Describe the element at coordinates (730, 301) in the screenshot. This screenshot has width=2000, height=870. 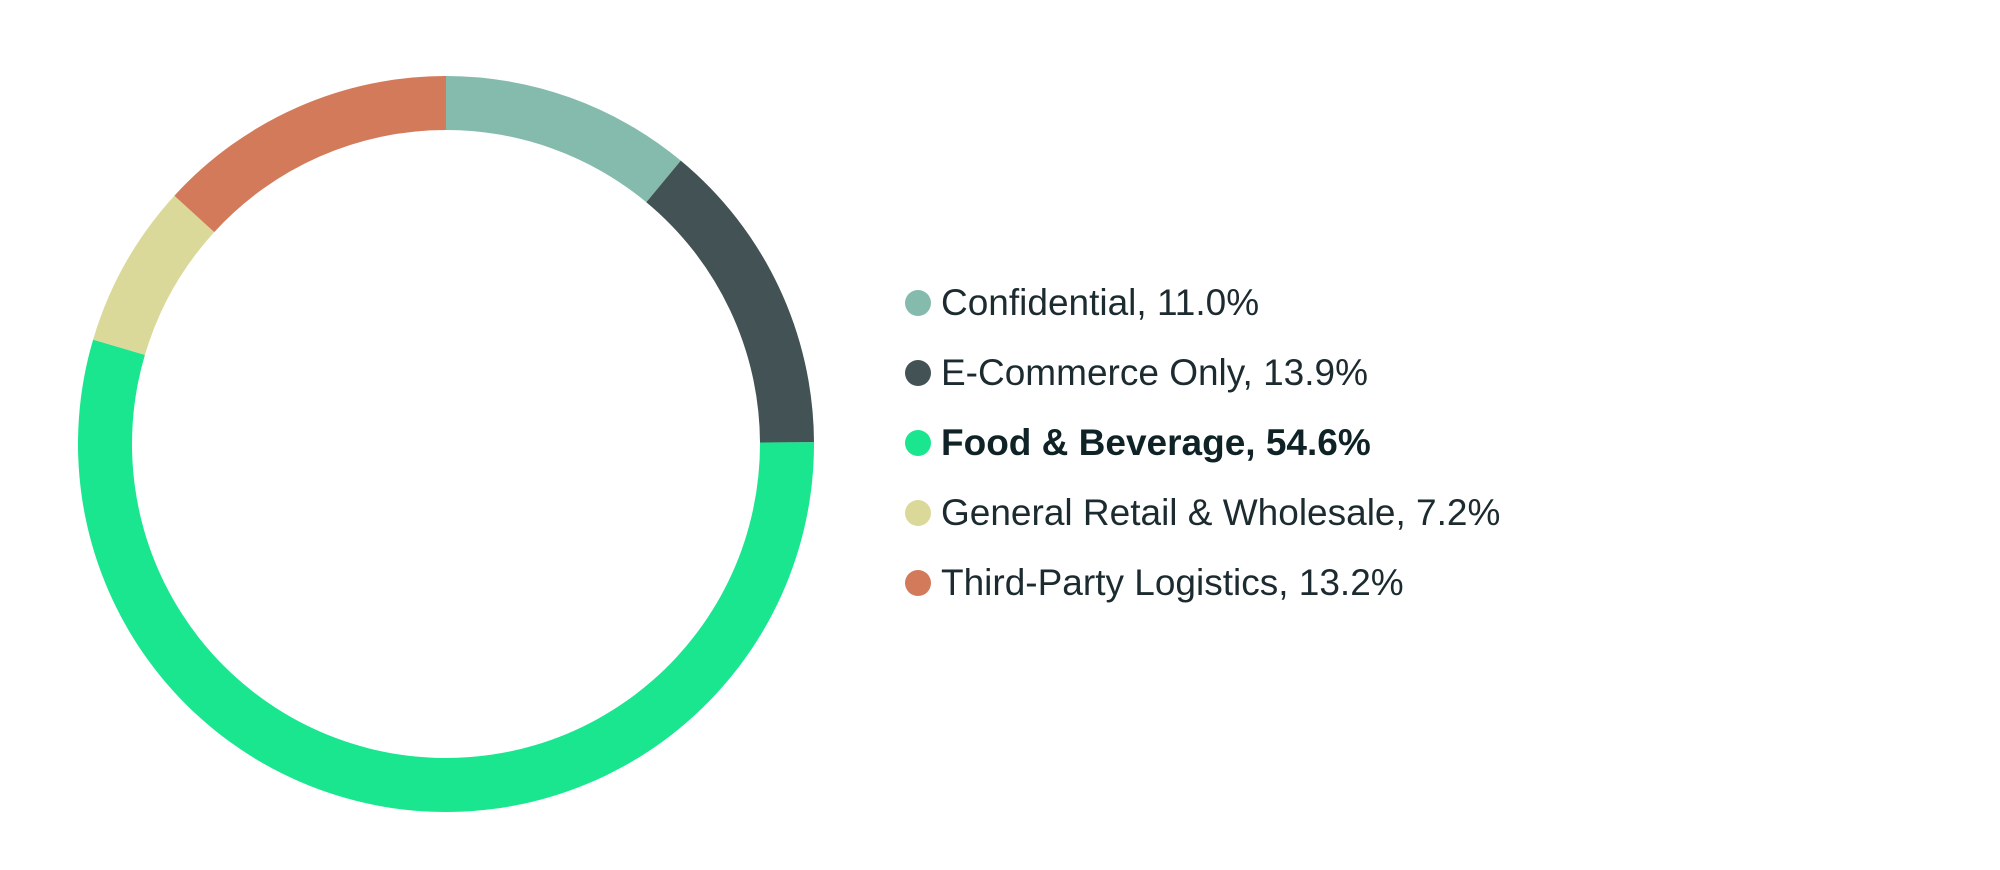
I see `donut-slice-e-commerce-only` at that location.